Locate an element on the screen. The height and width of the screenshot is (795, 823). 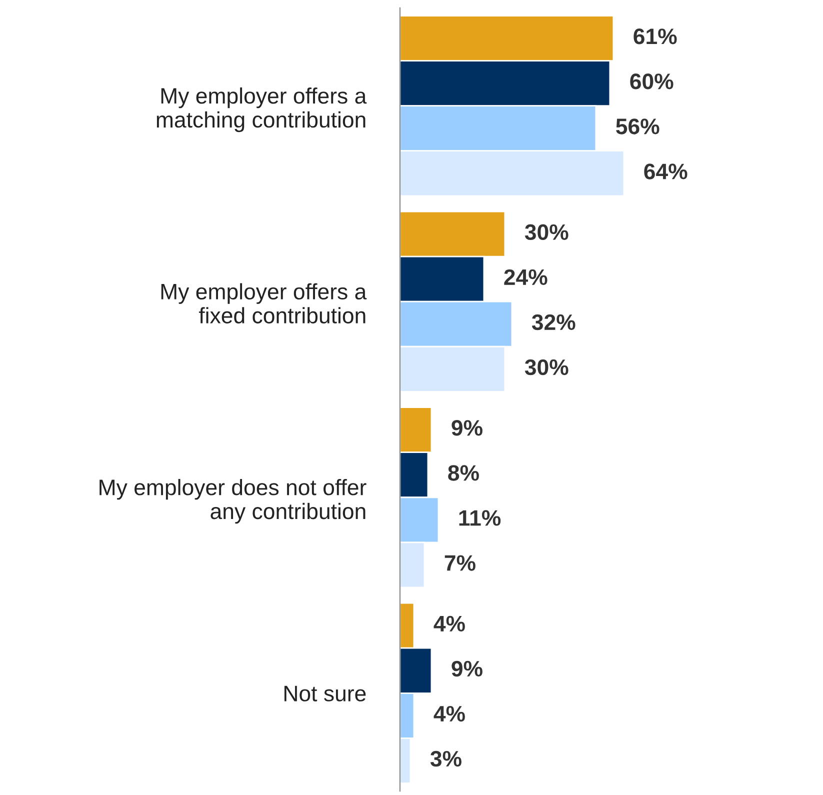
data-label: 24% is located at coordinates (526, 277).